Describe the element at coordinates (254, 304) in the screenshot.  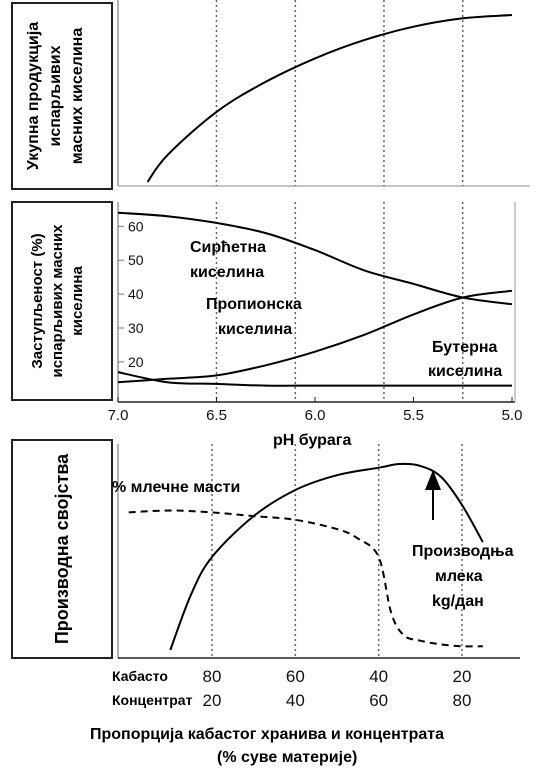
I see `propionic-label-1: Пропионска` at that location.